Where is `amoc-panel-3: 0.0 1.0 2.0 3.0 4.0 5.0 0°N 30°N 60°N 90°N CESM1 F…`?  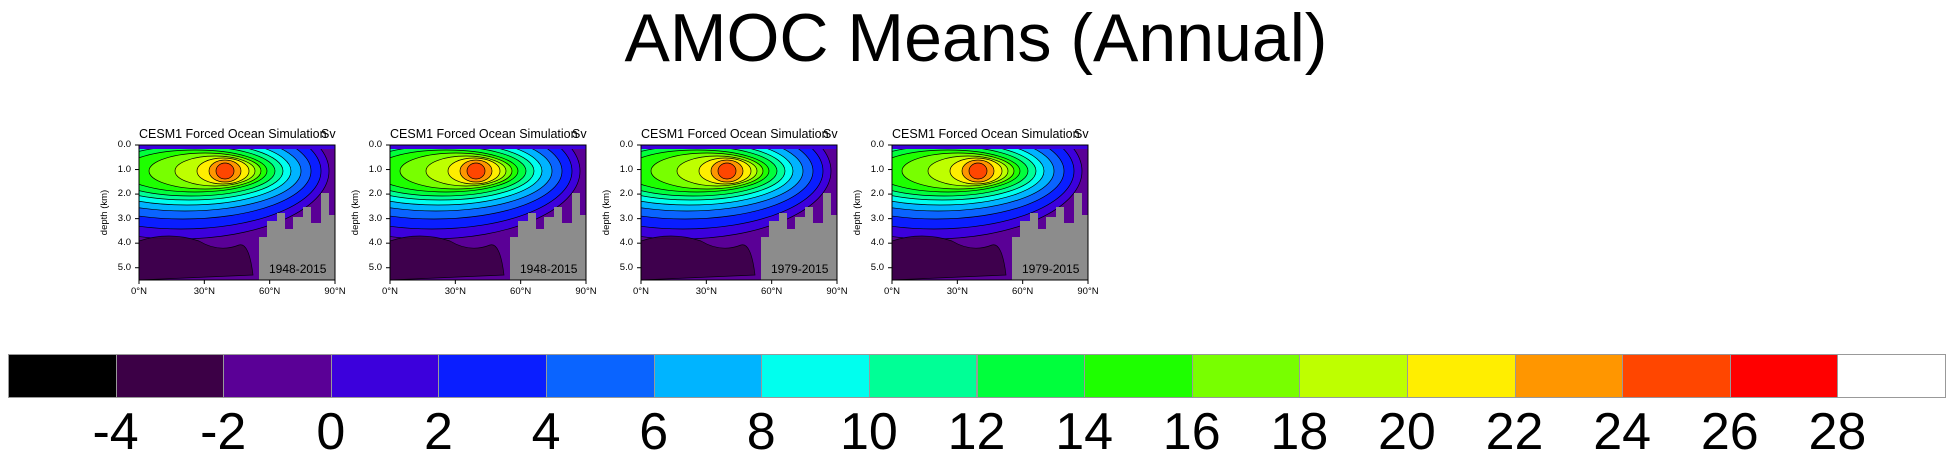 amoc-panel-3: 0.0 1.0 2.0 3.0 4.0 5.0 0°N 30°N 60°N 90°N CESM1 F… is located at coordinates (726, 221).